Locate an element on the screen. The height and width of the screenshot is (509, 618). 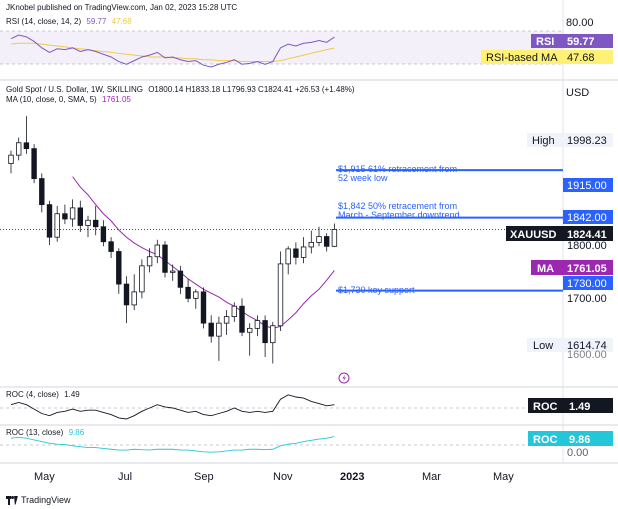
level-1915-tag-bg is located at coordinates (588, 185).